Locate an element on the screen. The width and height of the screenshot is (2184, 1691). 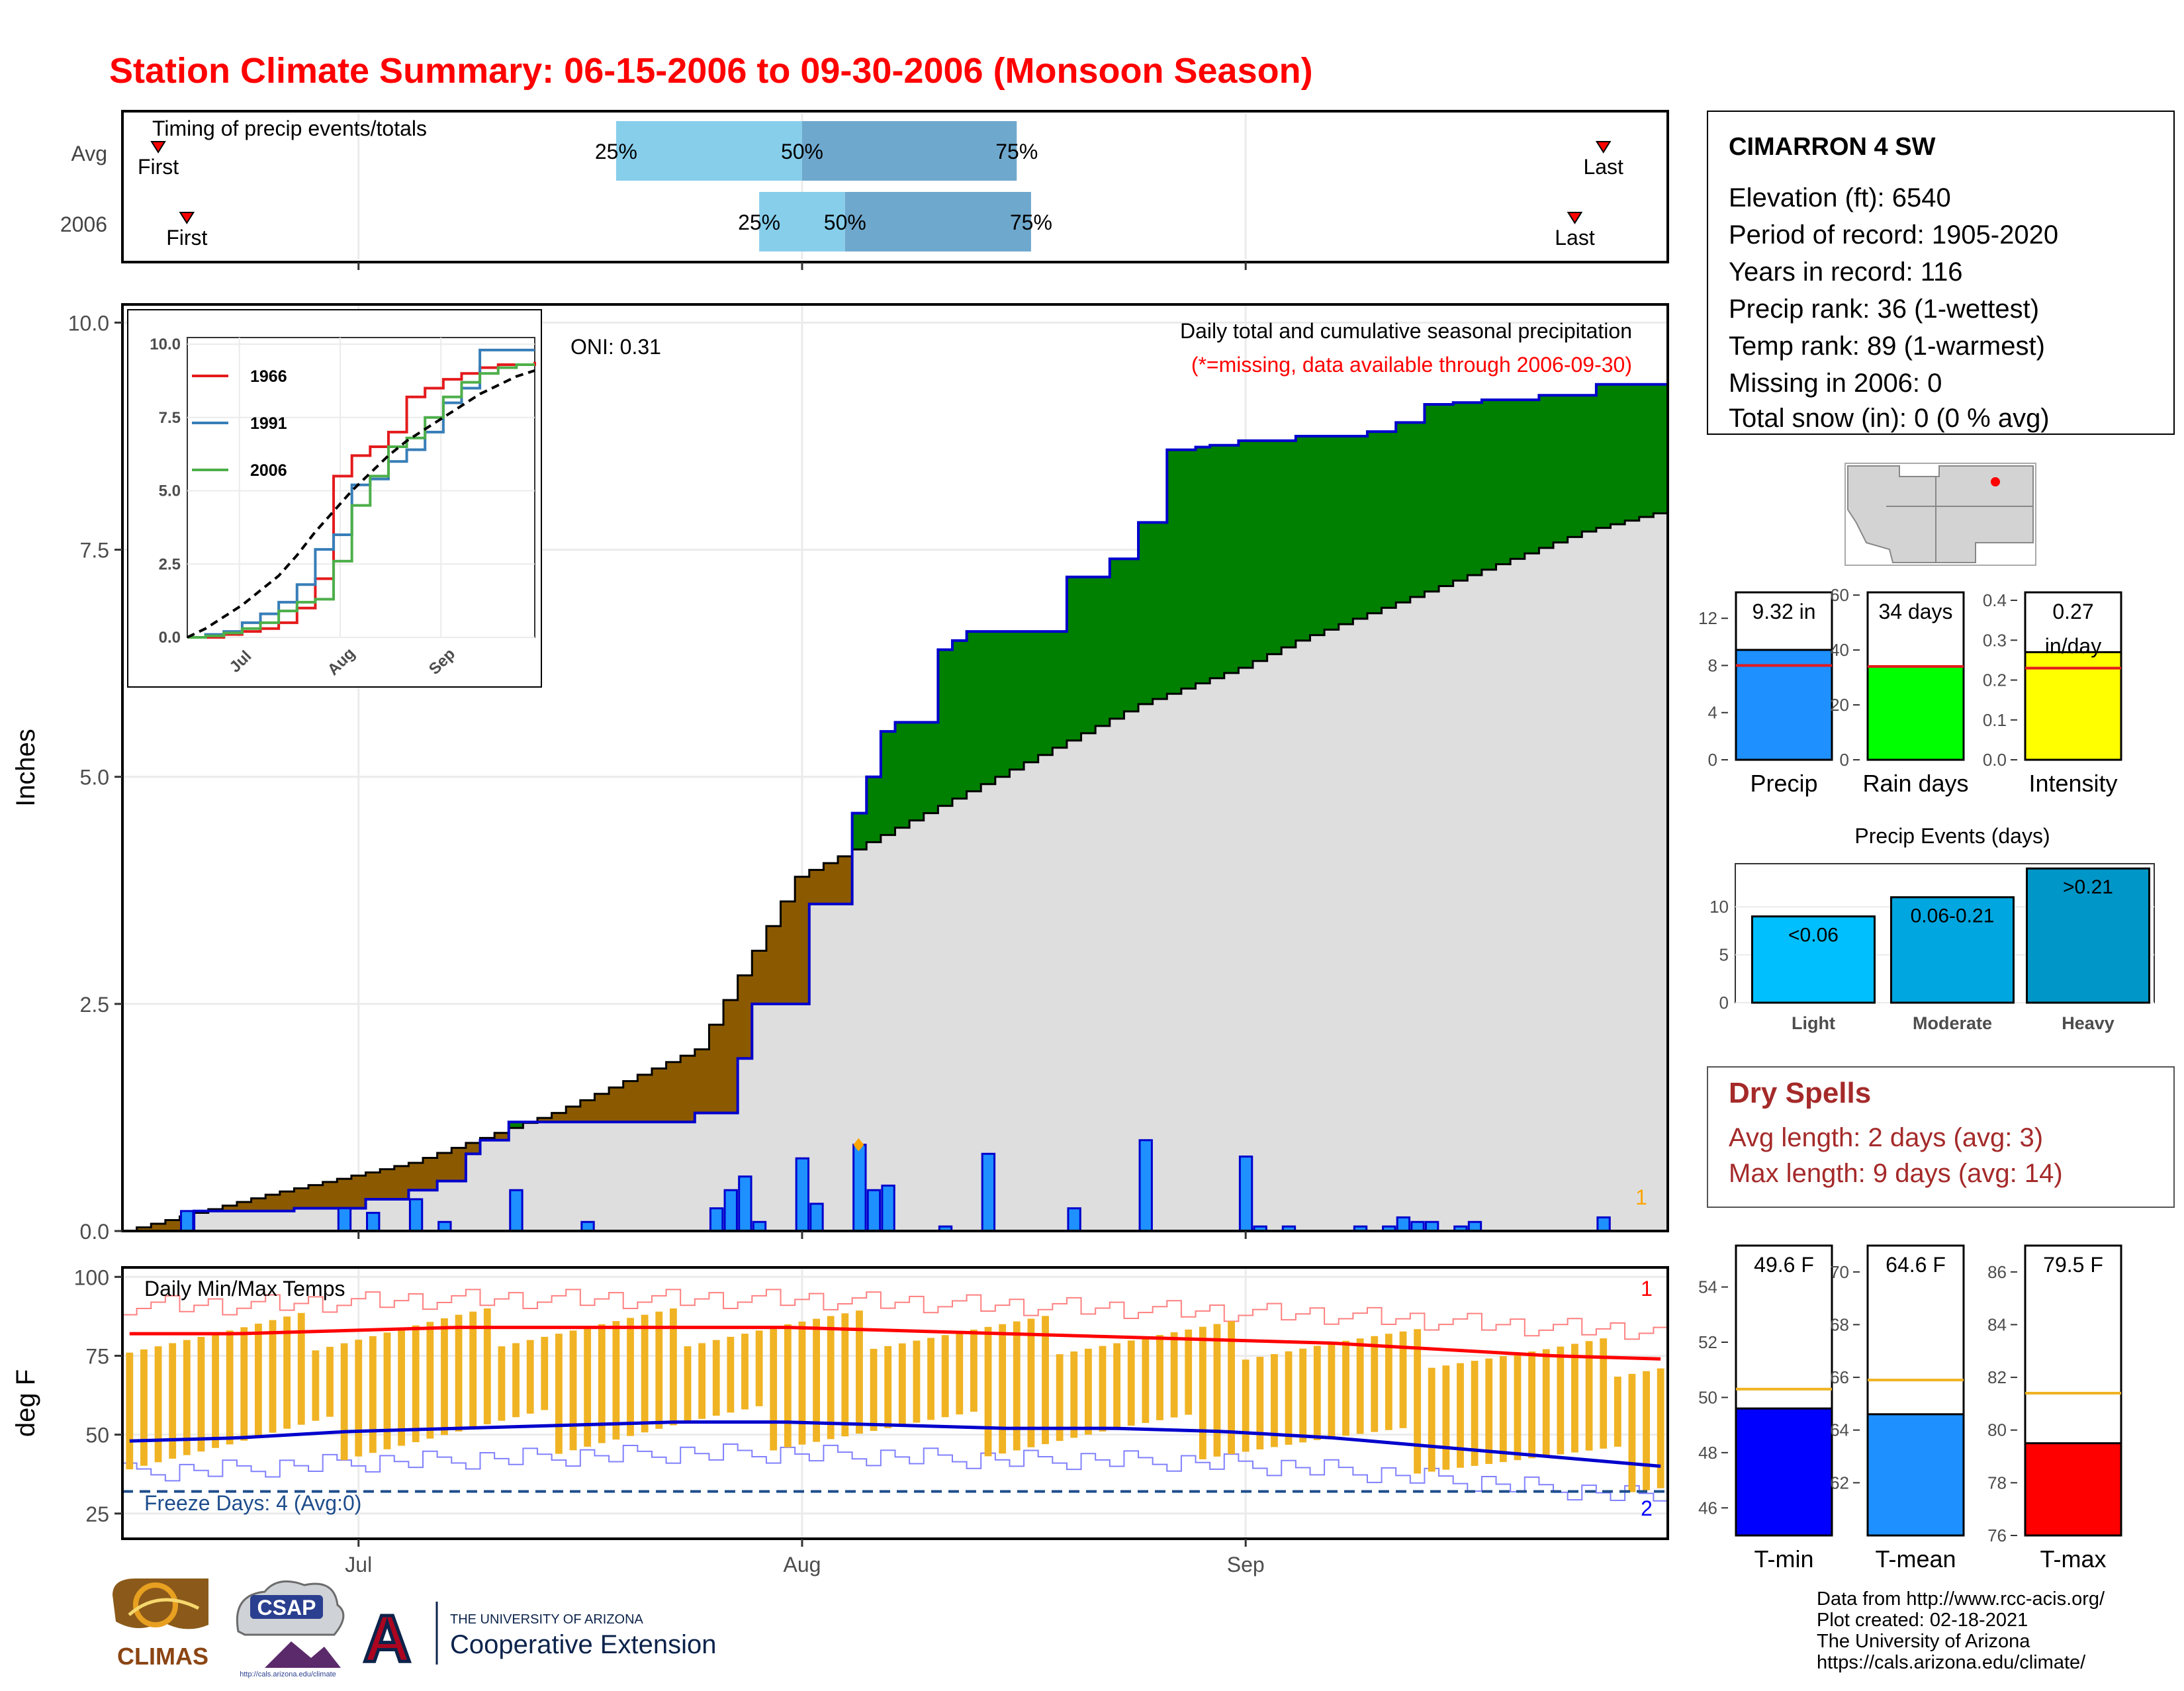
events-value-label-moderate: 0.06-0.21 is located at coordinates (1953, 916).